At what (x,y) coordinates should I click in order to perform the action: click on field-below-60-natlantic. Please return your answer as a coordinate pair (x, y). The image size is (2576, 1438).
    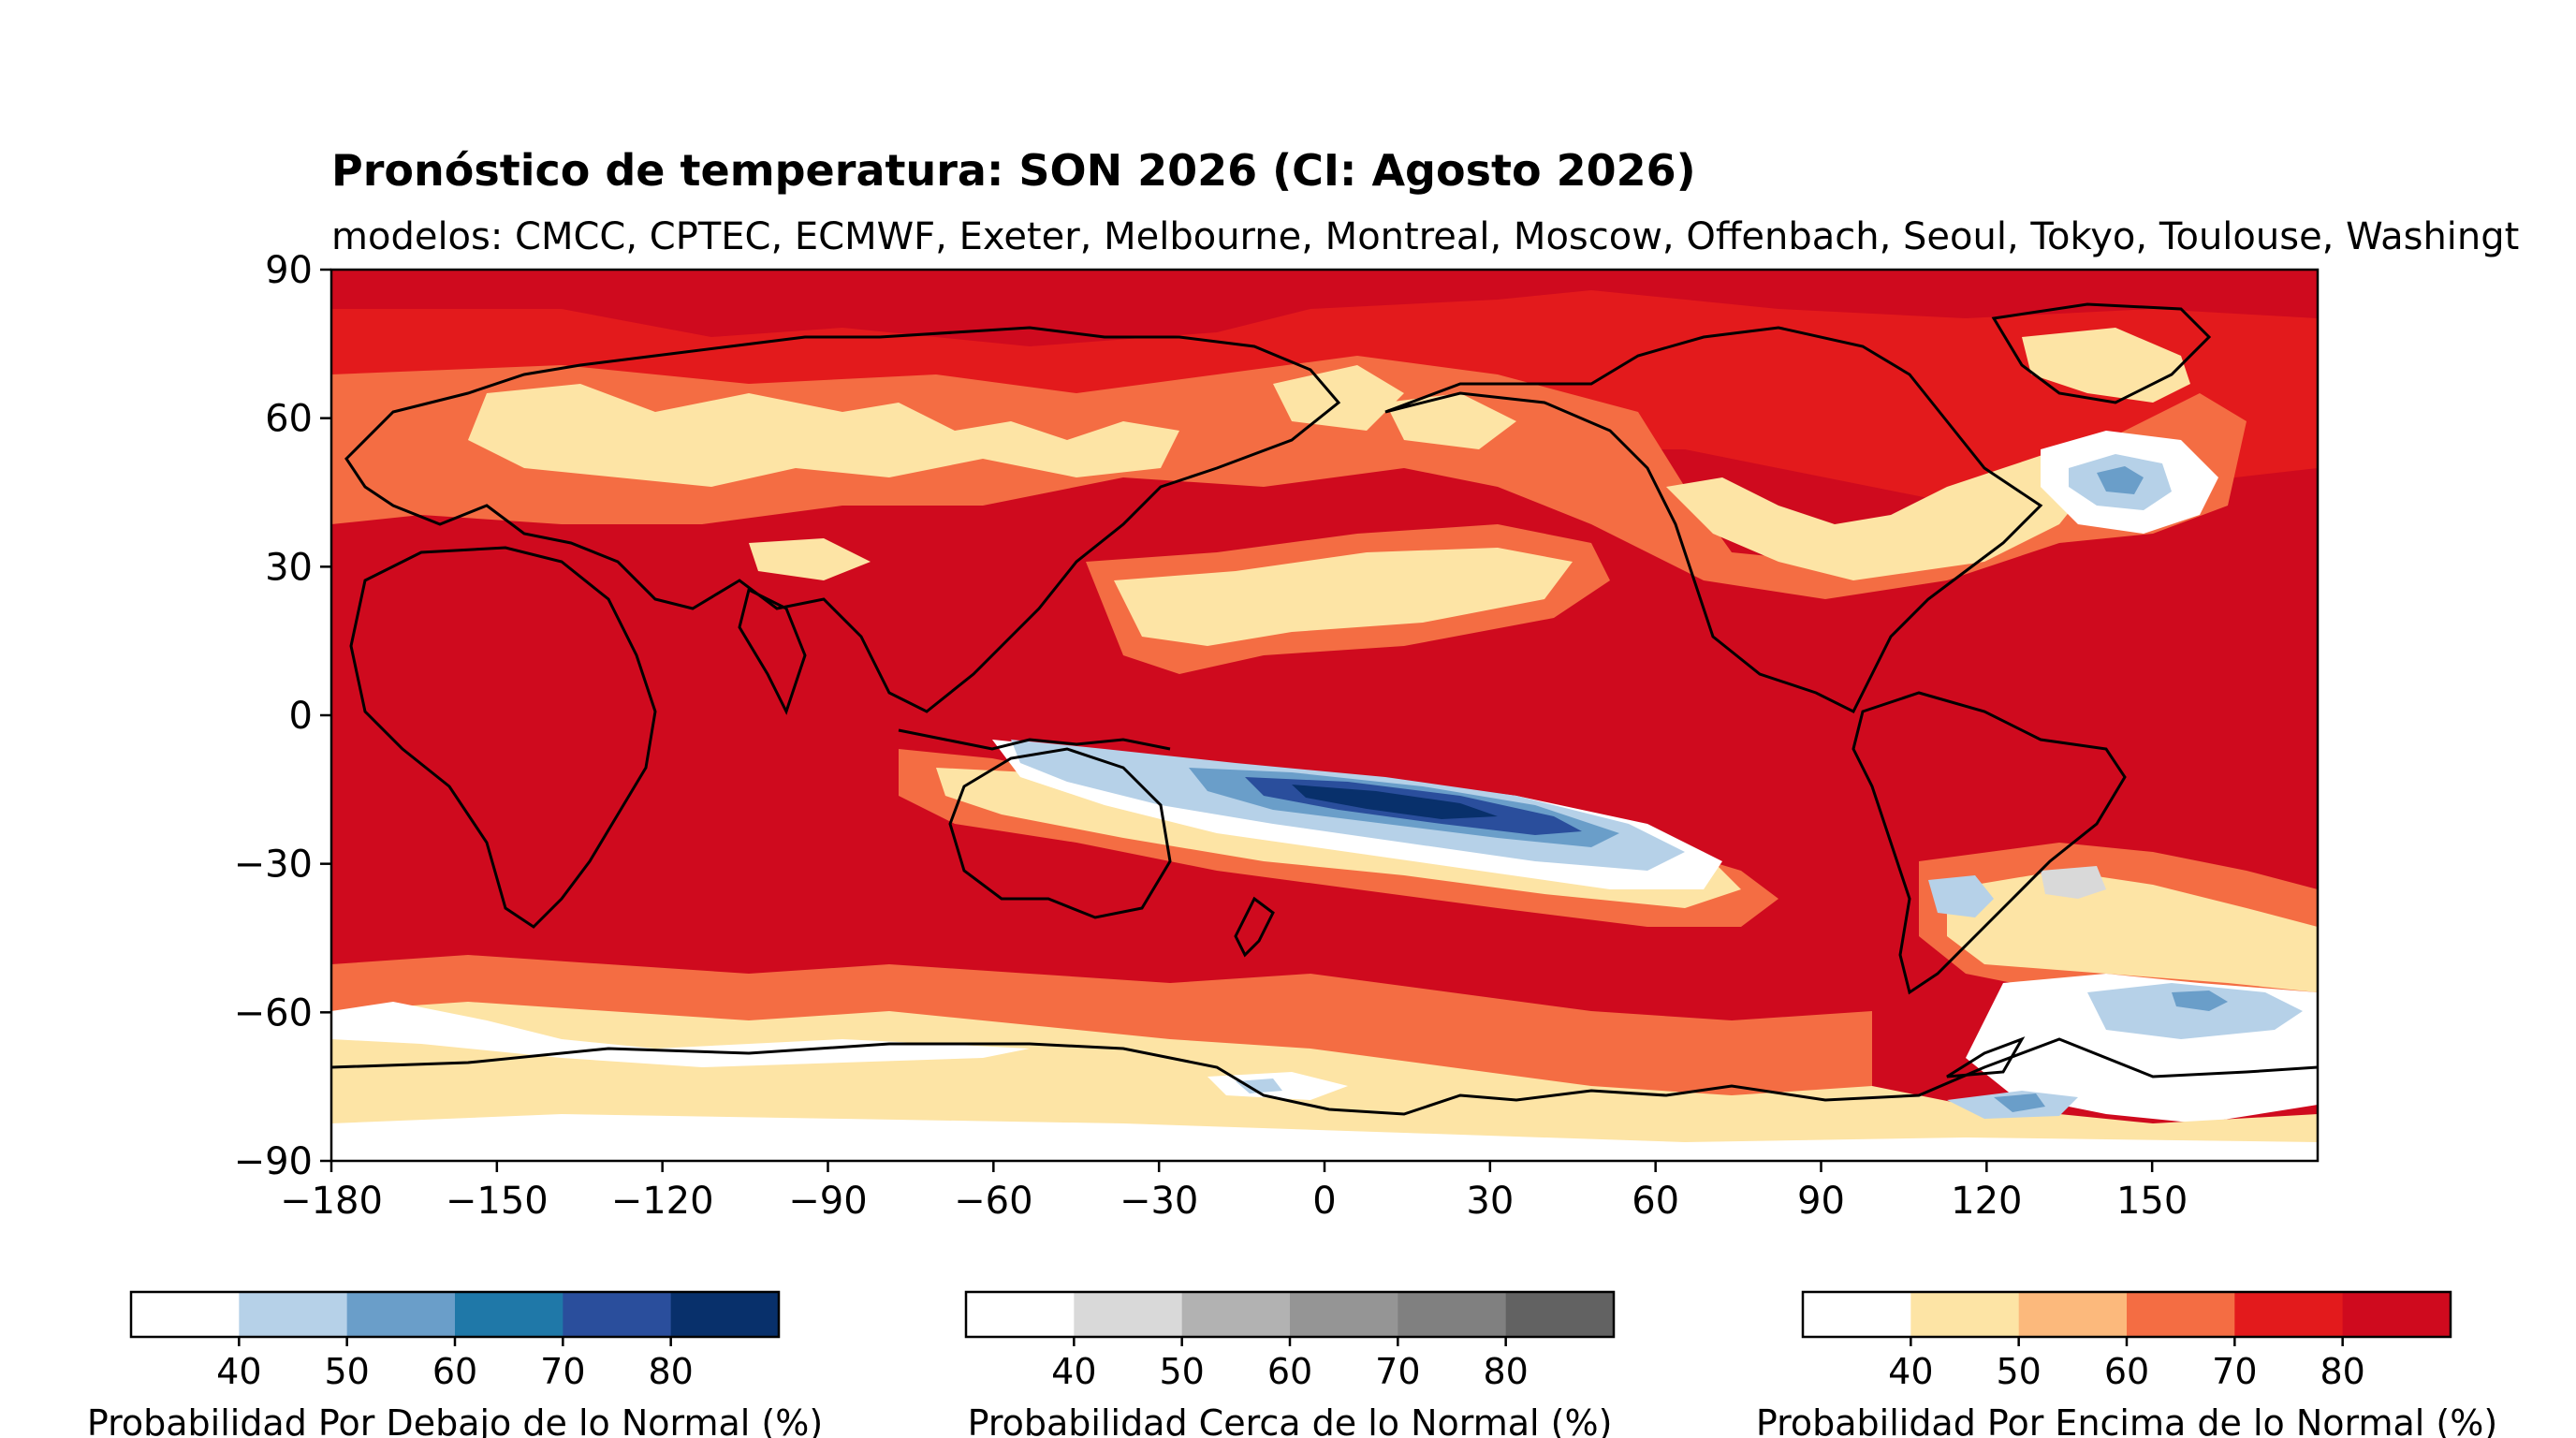
    Looking at the image, I should click on (2120, 480).